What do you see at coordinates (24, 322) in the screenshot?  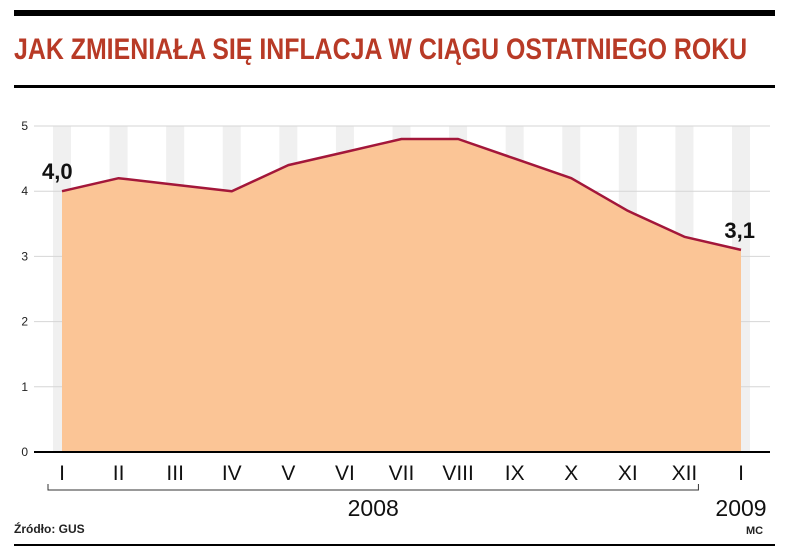 I see `y-tick-label: 2` at bounding box center [24, 322].